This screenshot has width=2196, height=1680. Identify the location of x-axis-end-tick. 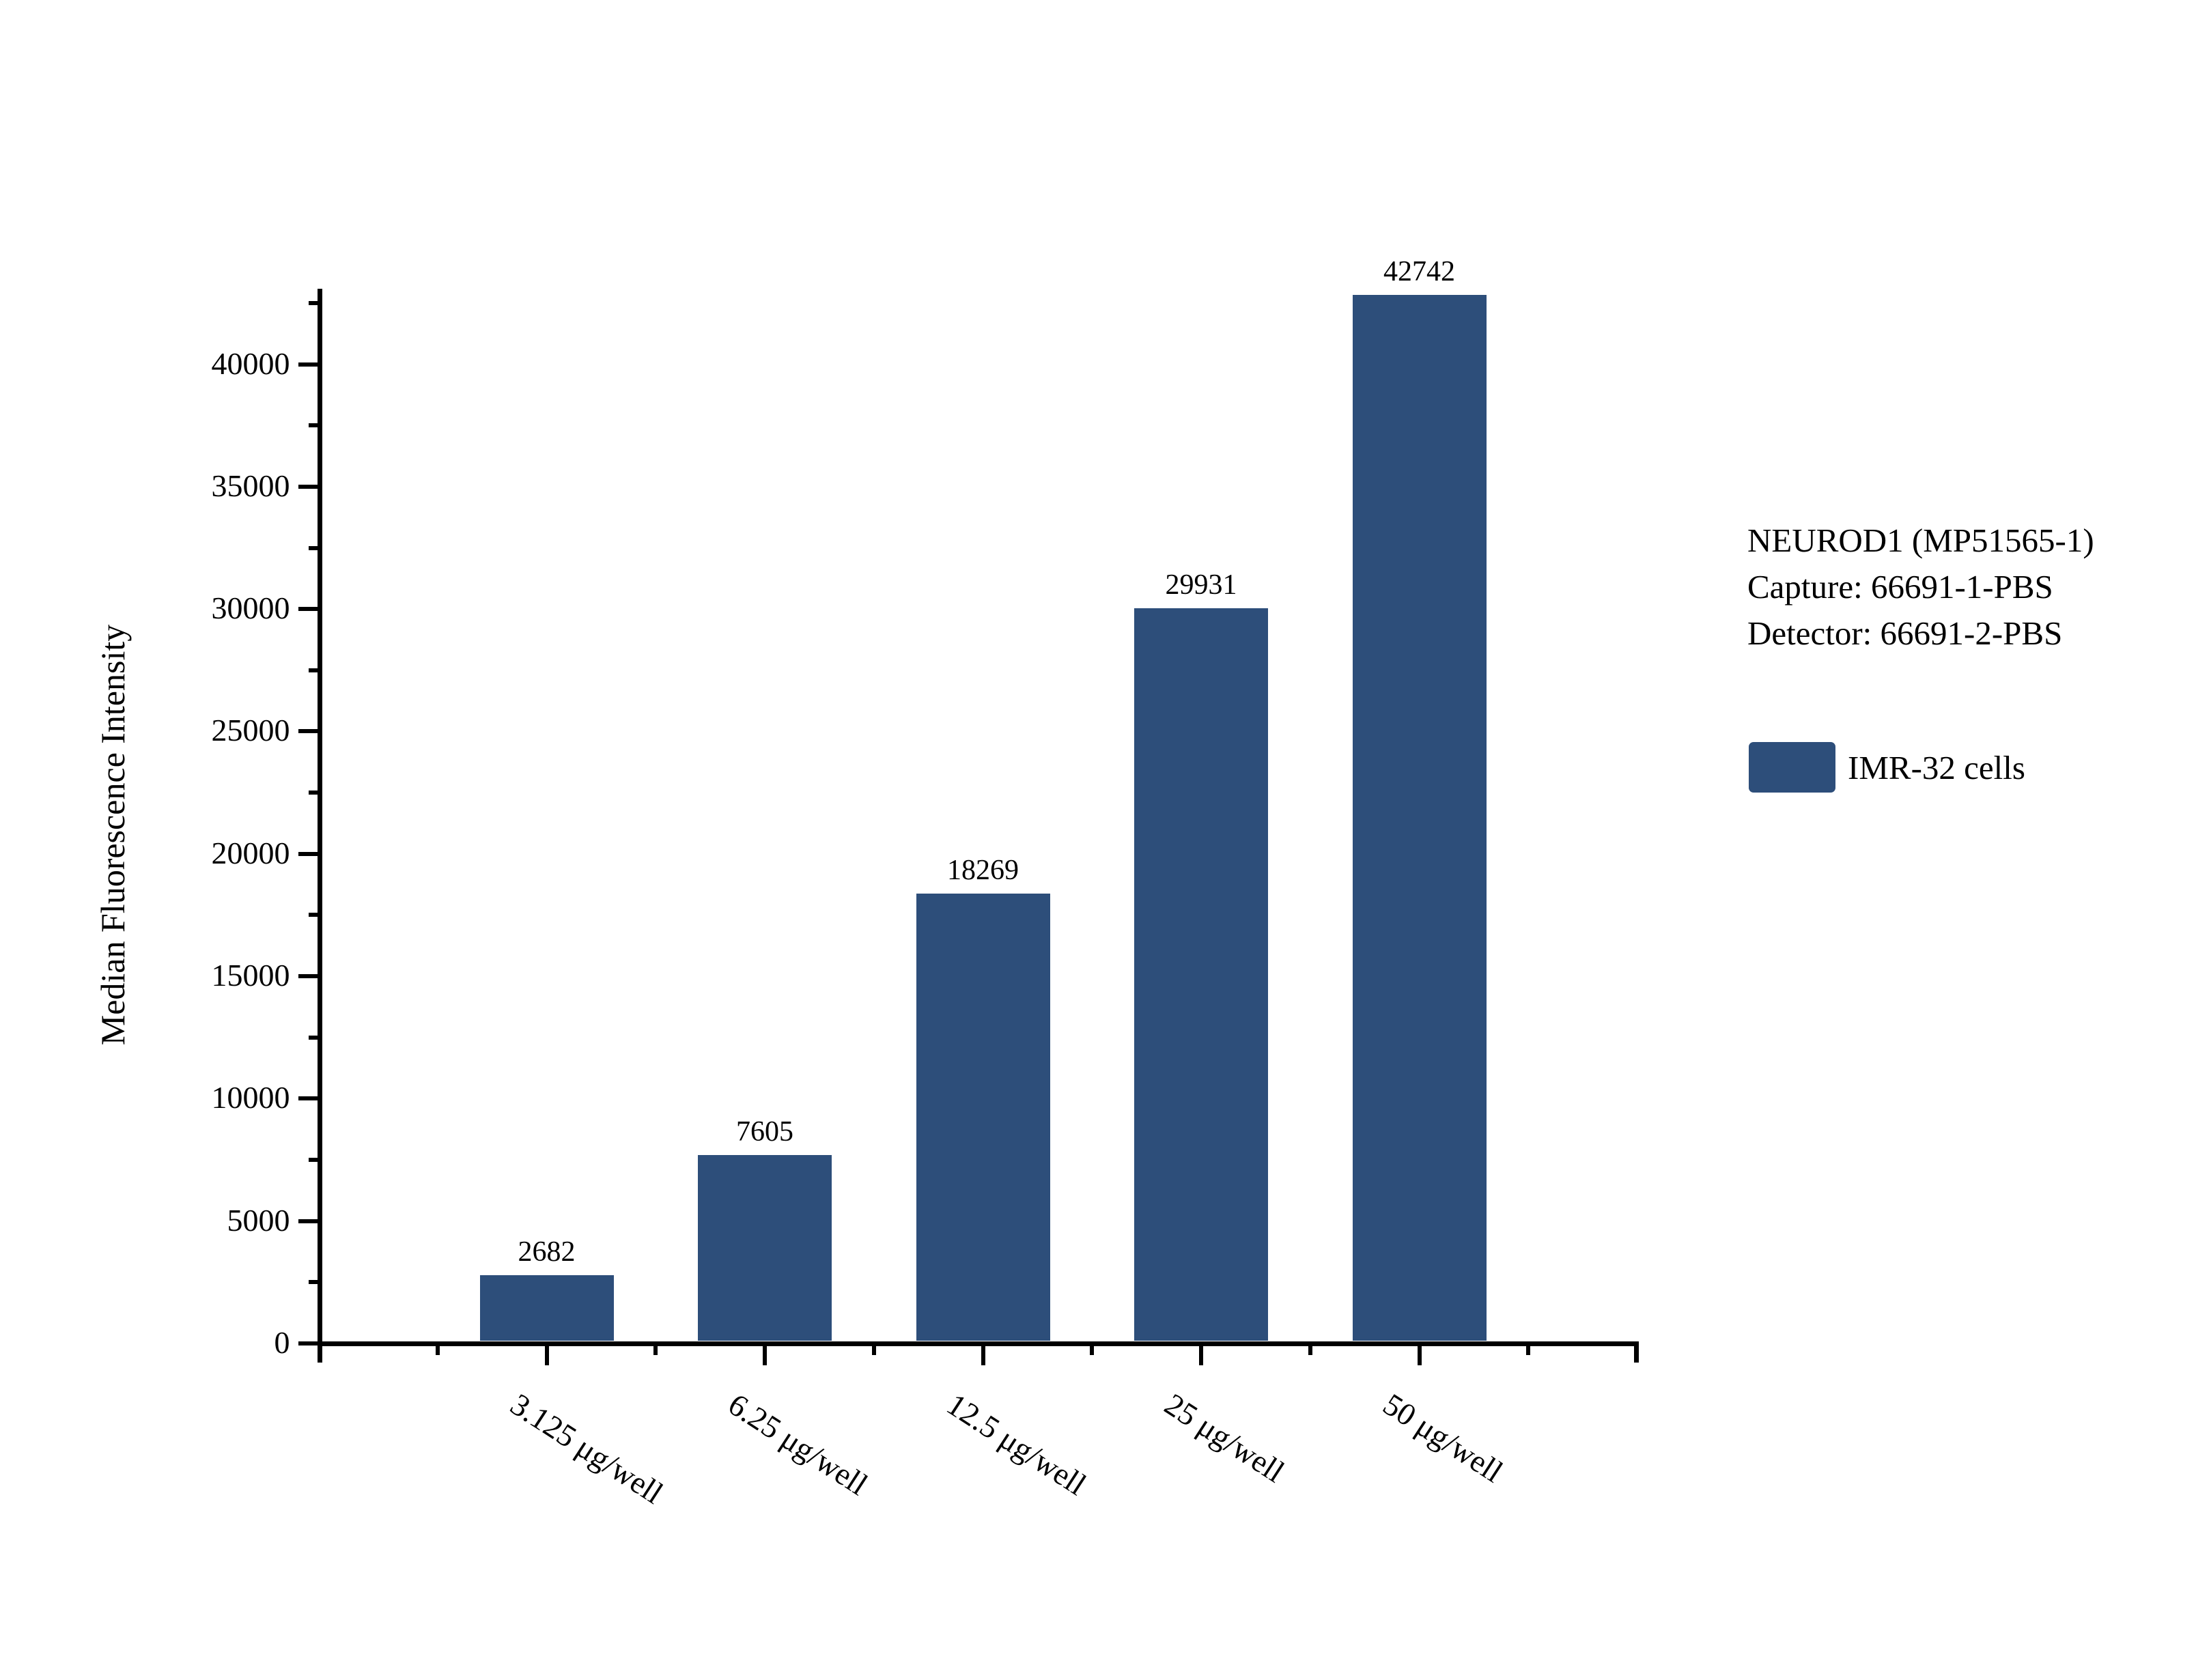
(1636, 1352).